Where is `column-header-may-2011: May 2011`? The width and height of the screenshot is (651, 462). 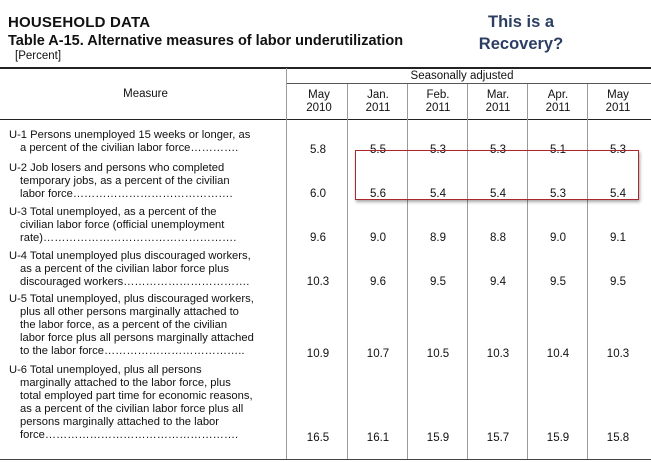
column-header-may-2011: May 2011 is located at coordinates (618, 102).